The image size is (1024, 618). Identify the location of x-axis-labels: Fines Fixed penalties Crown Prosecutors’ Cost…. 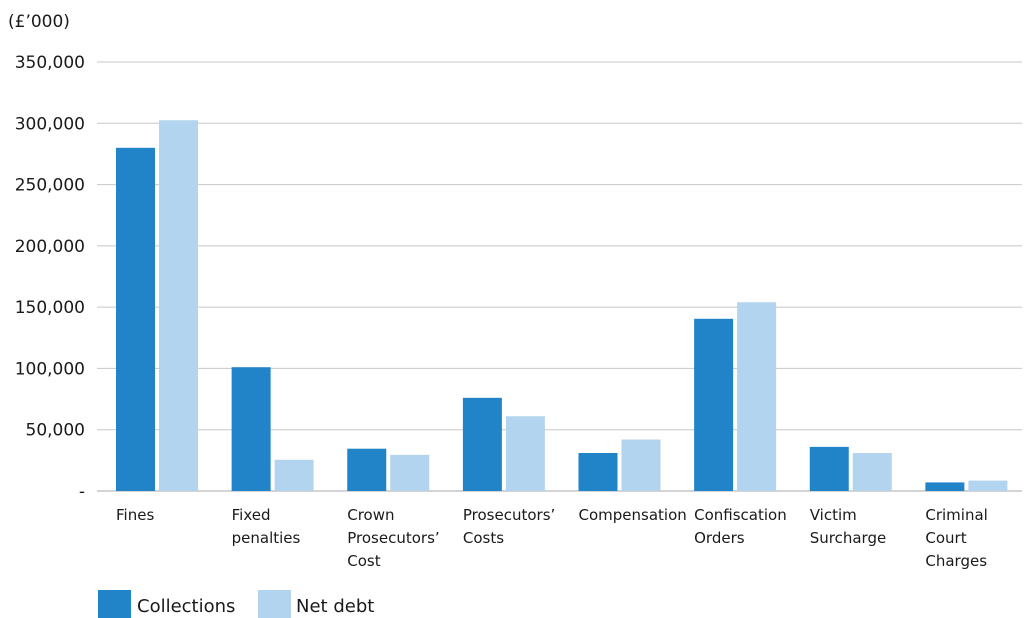
(552, 538).